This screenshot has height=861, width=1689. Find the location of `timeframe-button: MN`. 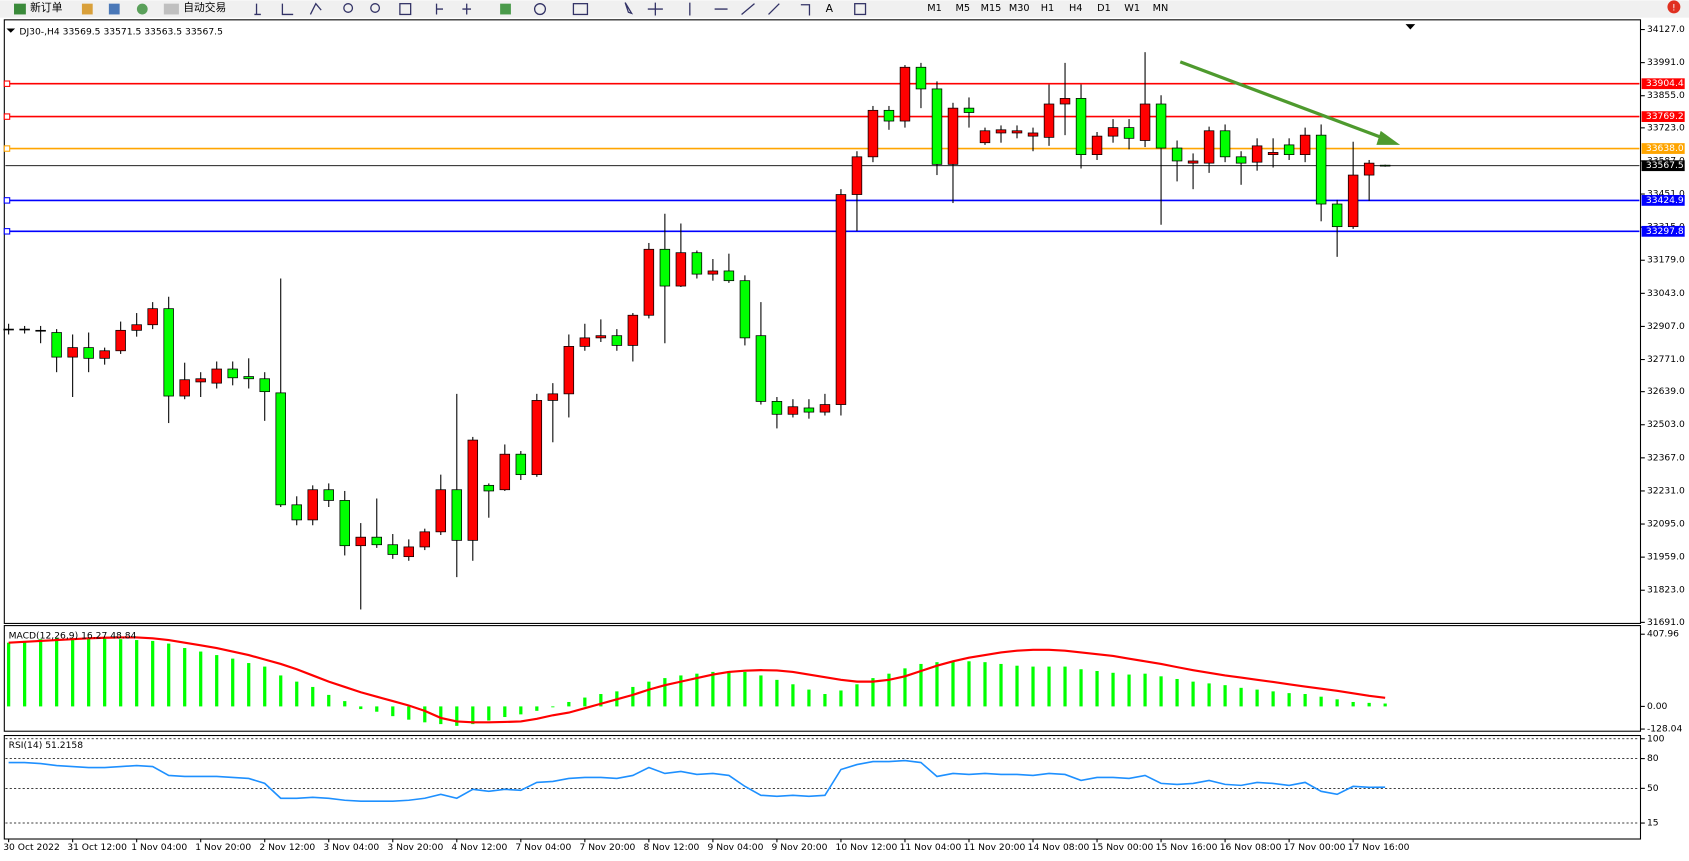

timeframe-button: MN is located at coordinates (1161, 8).